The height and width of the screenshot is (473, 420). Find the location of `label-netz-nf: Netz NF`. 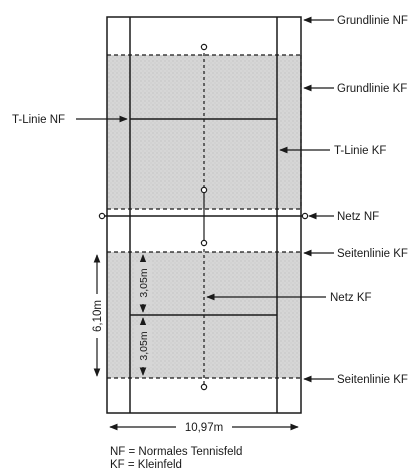

label-netz-nf: Netz NF is located at coordinates (358, 217).